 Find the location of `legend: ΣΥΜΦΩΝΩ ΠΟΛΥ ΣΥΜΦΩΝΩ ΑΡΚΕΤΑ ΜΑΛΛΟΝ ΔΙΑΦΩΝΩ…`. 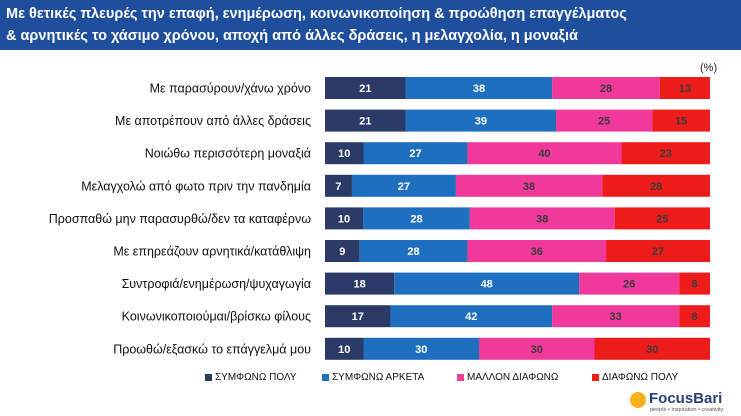

legend: ΣΥΜΦΩΝΩ ΠΟΛΥ ΣΥΜΦΩΝΩ ΑΡΚΕΤΑ ΜΑΛΛΟΝ ΔΙΑΦΩΝΩ… is located at coordinates (370, 381).